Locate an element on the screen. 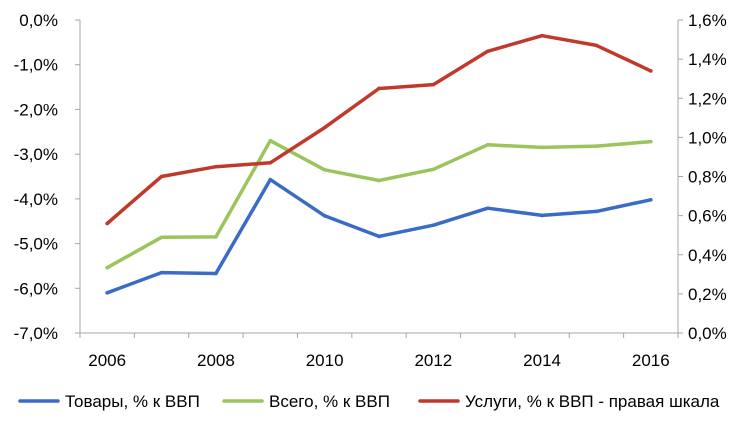 This screenshot has height=427, width=750. left-y-tick-label: -6,0% is located at coordinates (36, 288).